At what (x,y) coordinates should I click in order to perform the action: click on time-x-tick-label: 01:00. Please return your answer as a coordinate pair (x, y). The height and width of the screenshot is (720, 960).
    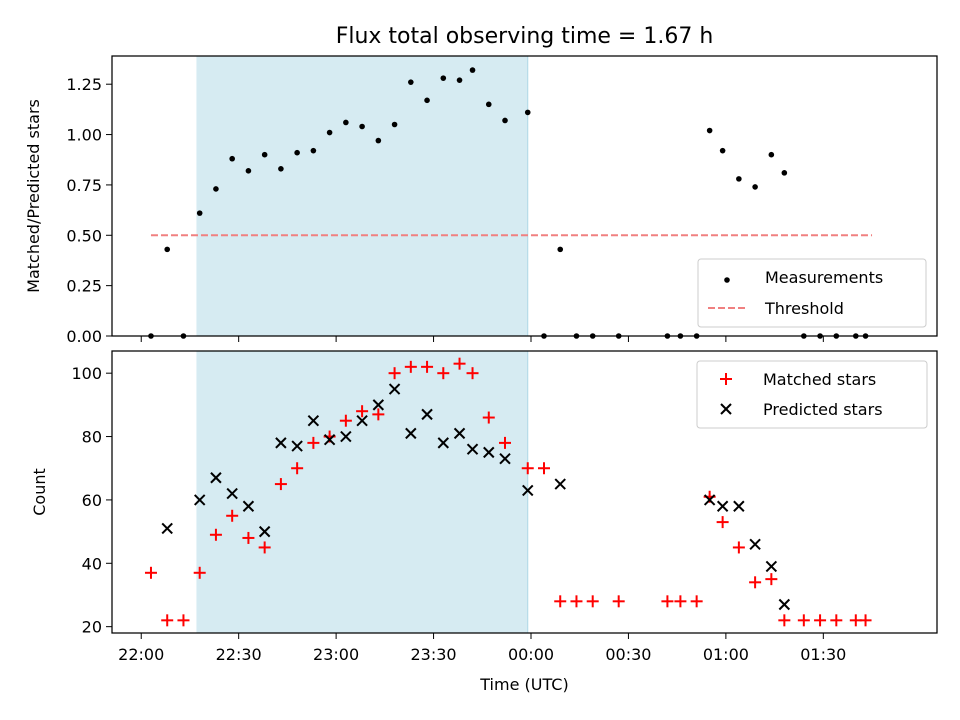
    Looking at the image, I should click on (726, 654).